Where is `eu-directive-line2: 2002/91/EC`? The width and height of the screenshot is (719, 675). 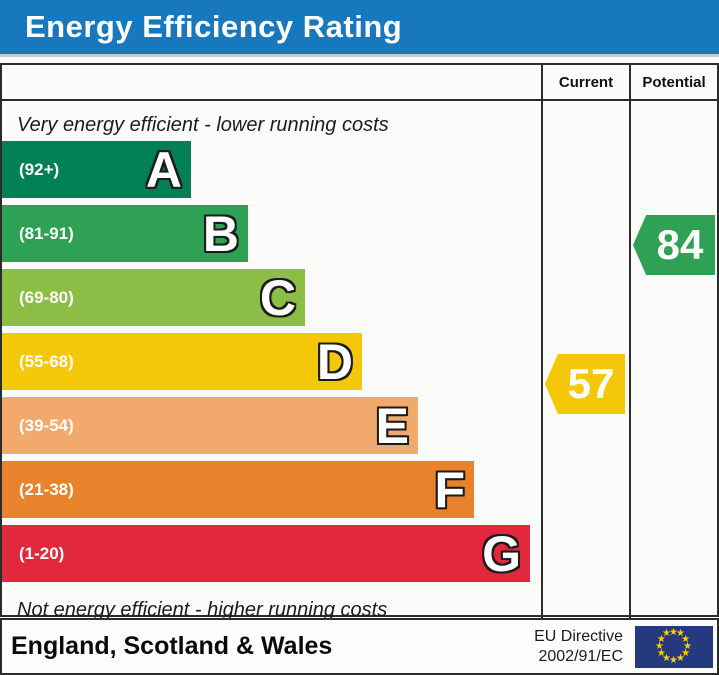 eu-directive-line2: 2002/91/EC is located at coordinates (580, 656).